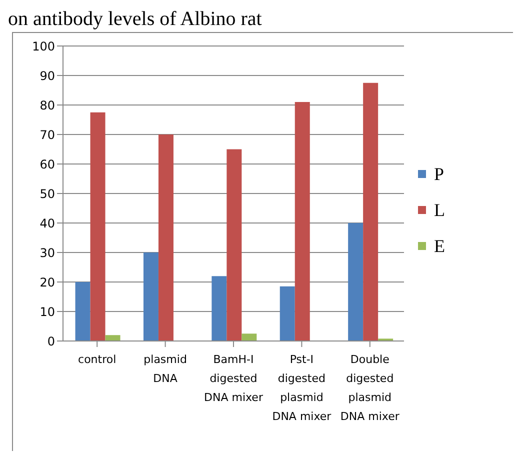 This screenshot has height=459, width=523. Describe the element at coordinates (47, 223) in the screenshot. I see `y-tick-label: 40` at that location.